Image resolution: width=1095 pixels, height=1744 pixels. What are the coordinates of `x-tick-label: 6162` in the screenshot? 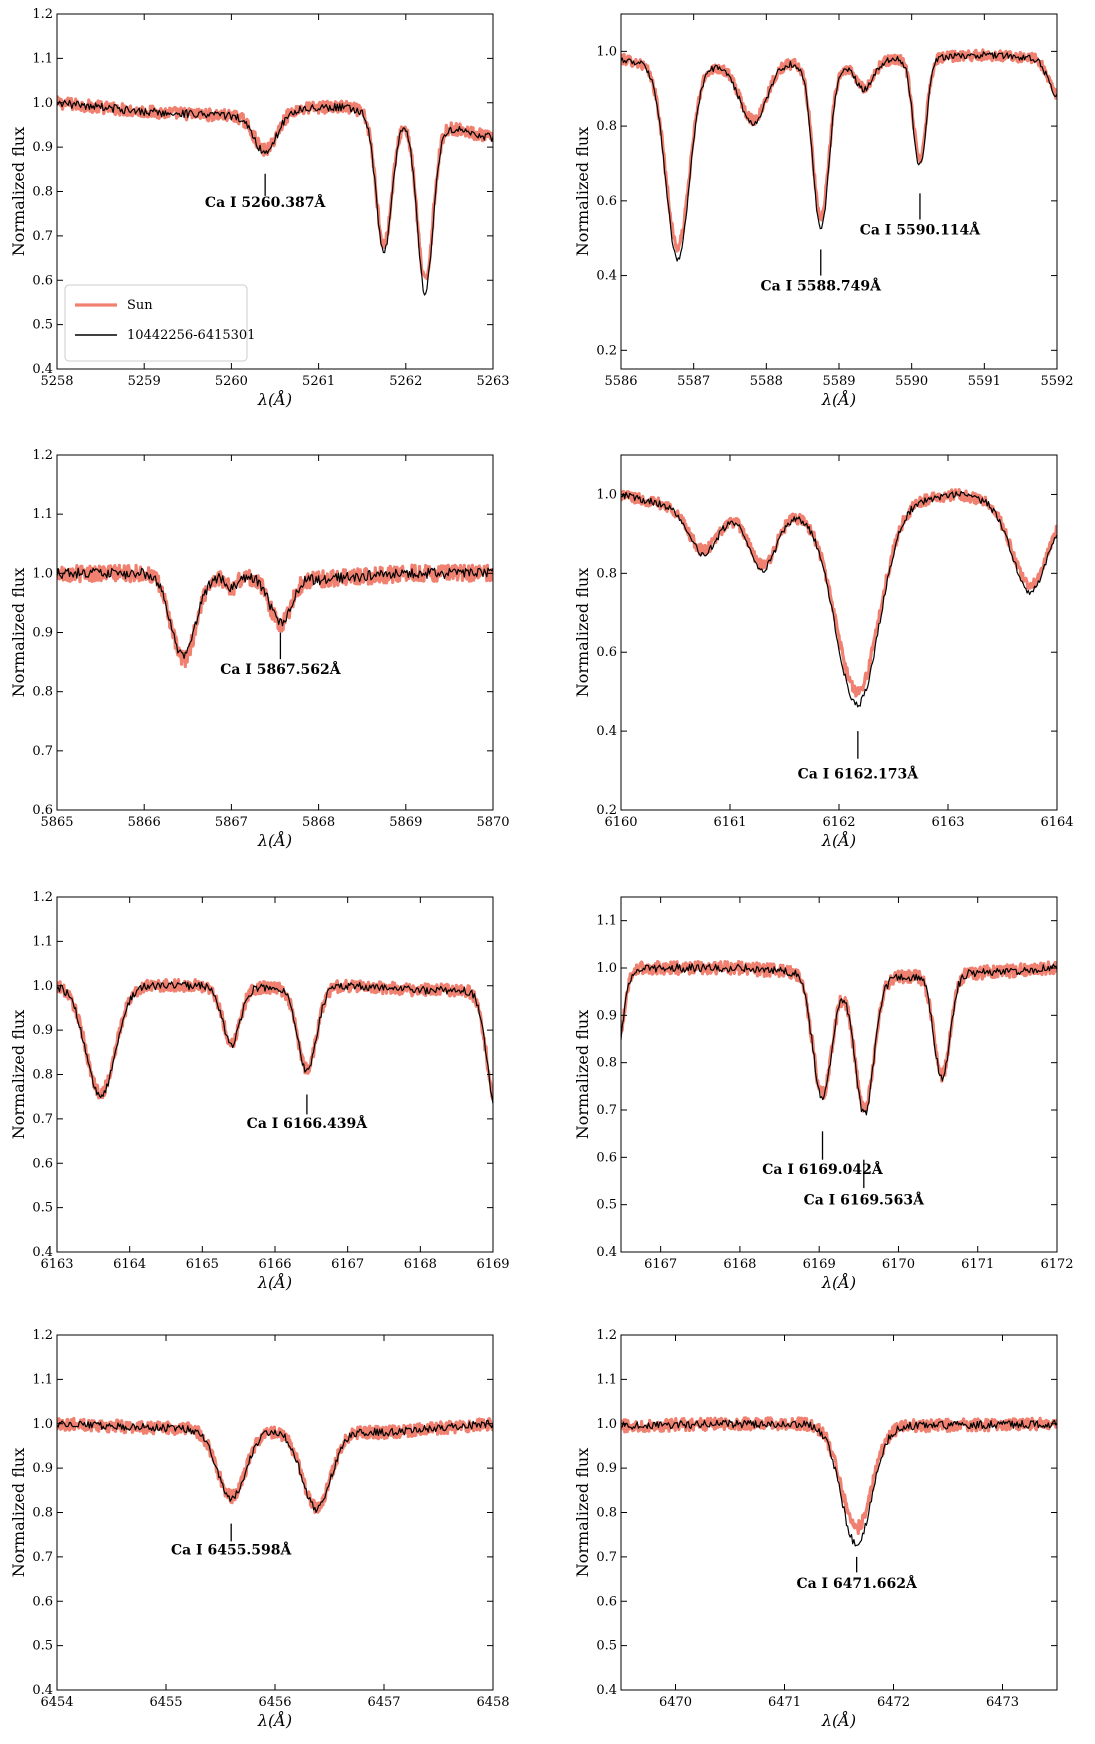 It's located at (838, 822).